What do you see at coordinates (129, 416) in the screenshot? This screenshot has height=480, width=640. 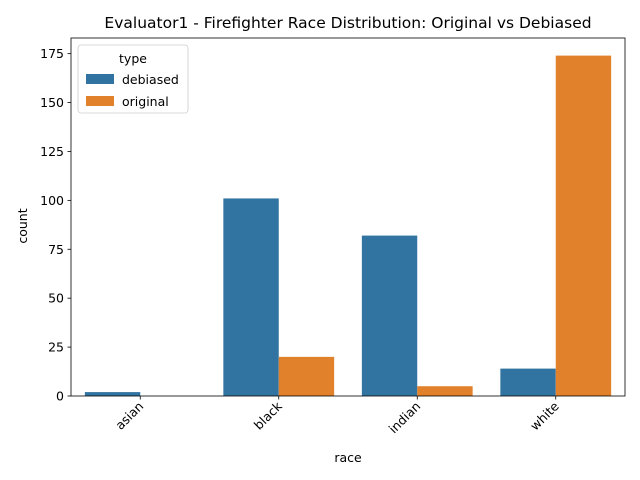 I see `x-tick-label-asian: asian` at bounding box center [129, 416].